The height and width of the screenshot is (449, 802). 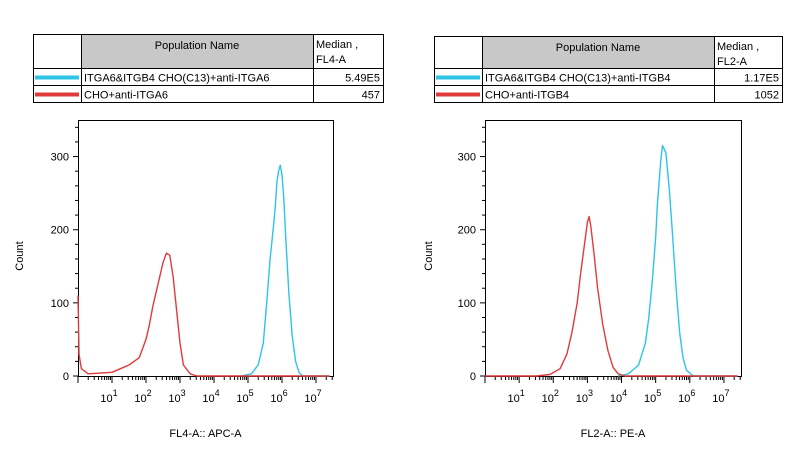 What do you see at coordinates (578, 79) in the screenshot?
I see `legend-label: ITGA6&ITGB4 CHO(C13)+anti-ITGB4` at bounding box center [578, 79].